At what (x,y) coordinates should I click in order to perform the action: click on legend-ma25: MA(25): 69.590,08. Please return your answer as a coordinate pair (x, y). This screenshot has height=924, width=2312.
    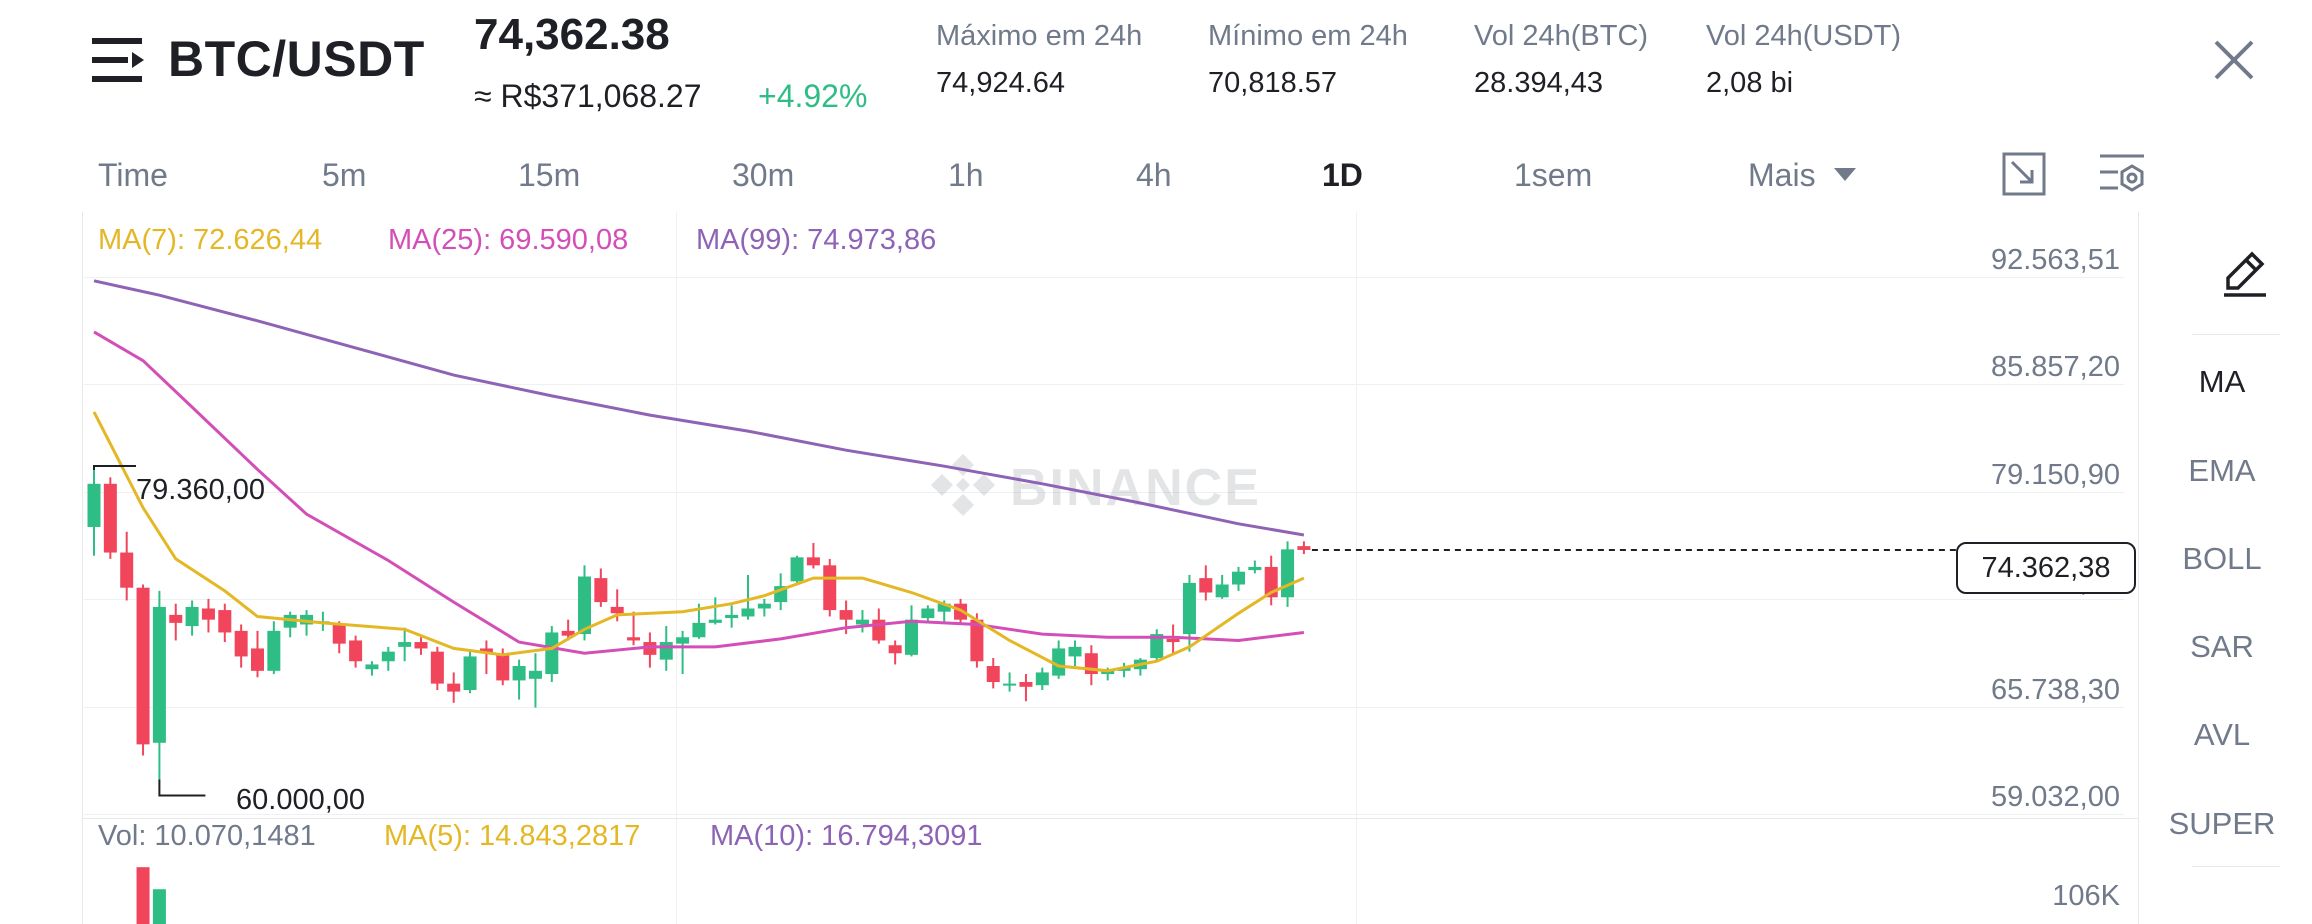
    Looking at the image, I should click on (508, 240).